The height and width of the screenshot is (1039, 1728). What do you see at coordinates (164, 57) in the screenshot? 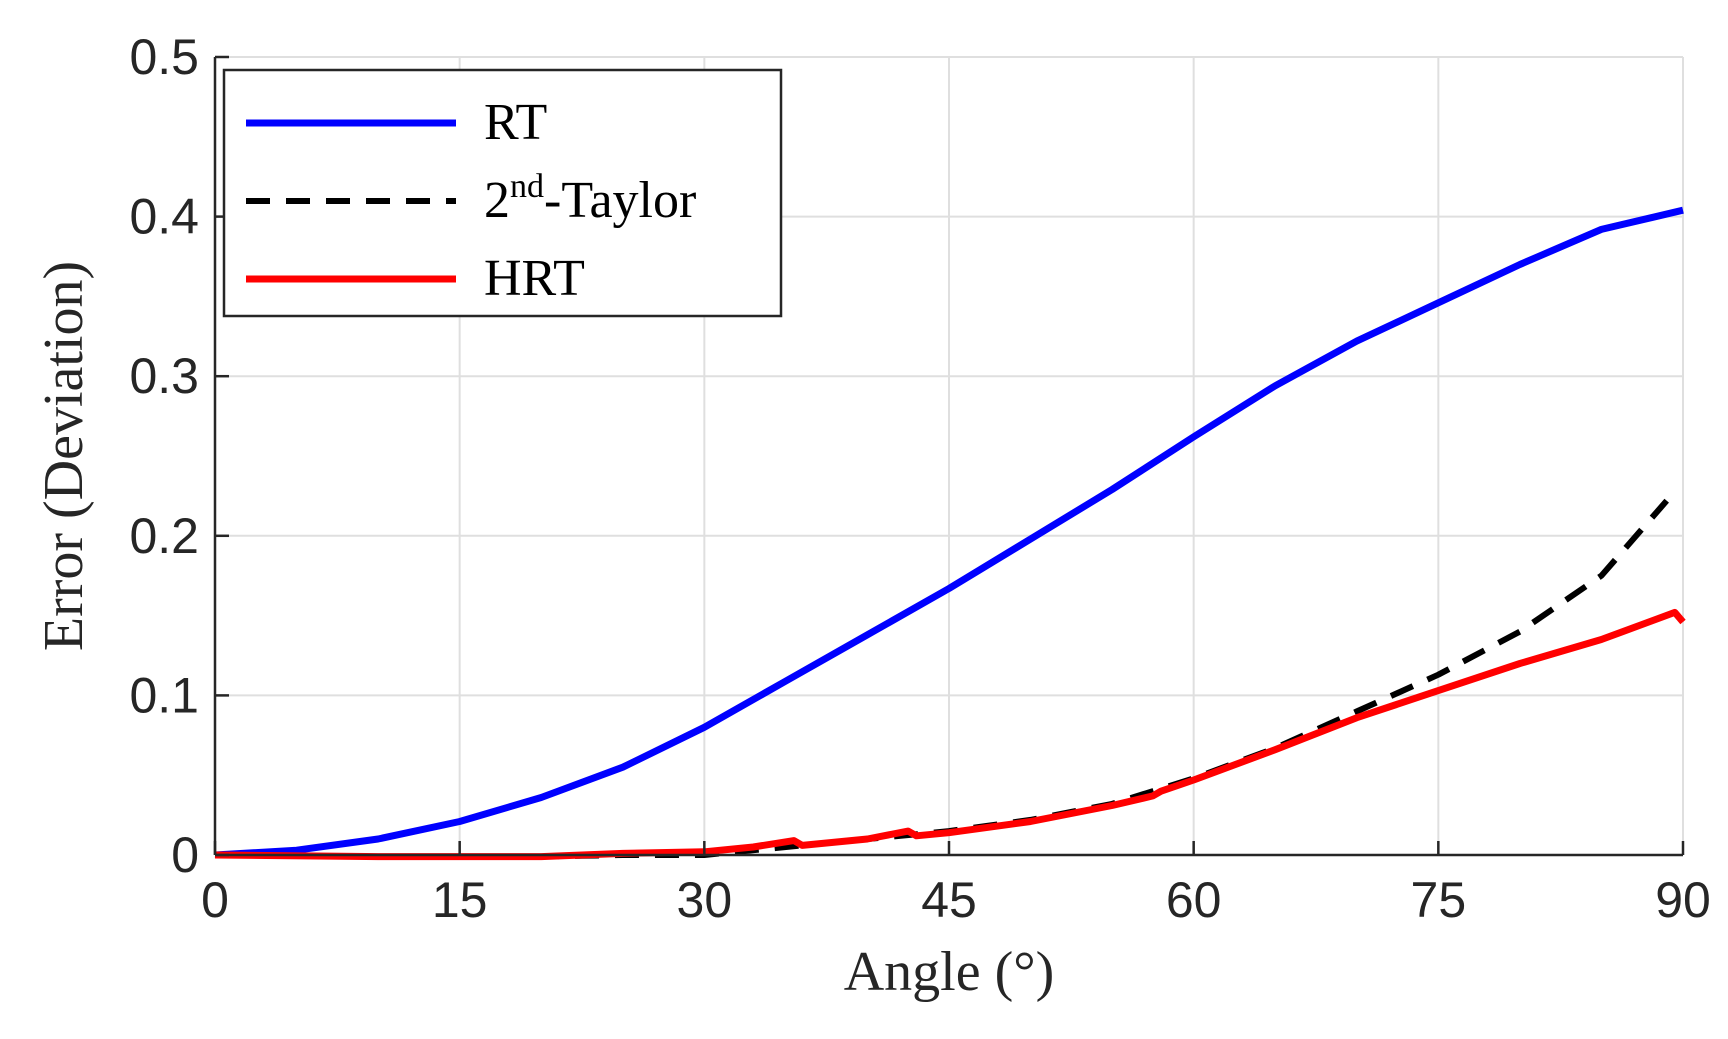
I see `y-tick-label-5: 0.5` at bounding box center [164, 57].